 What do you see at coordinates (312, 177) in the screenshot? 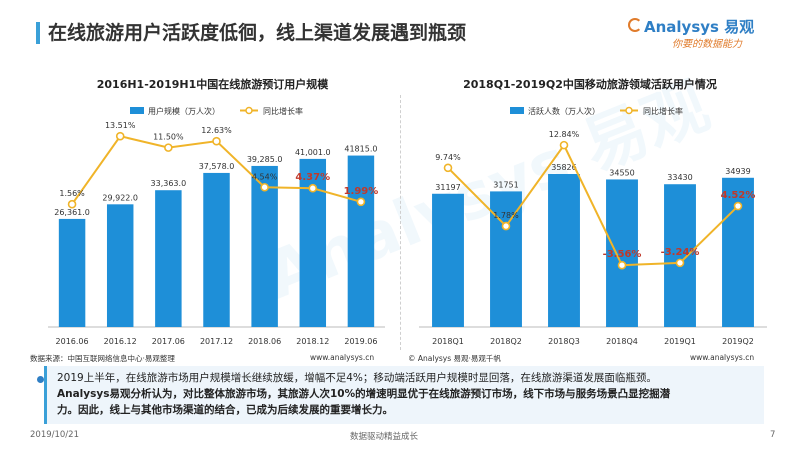
I see `growth-value-label: 4.37%` at bounding box center [312, 177].